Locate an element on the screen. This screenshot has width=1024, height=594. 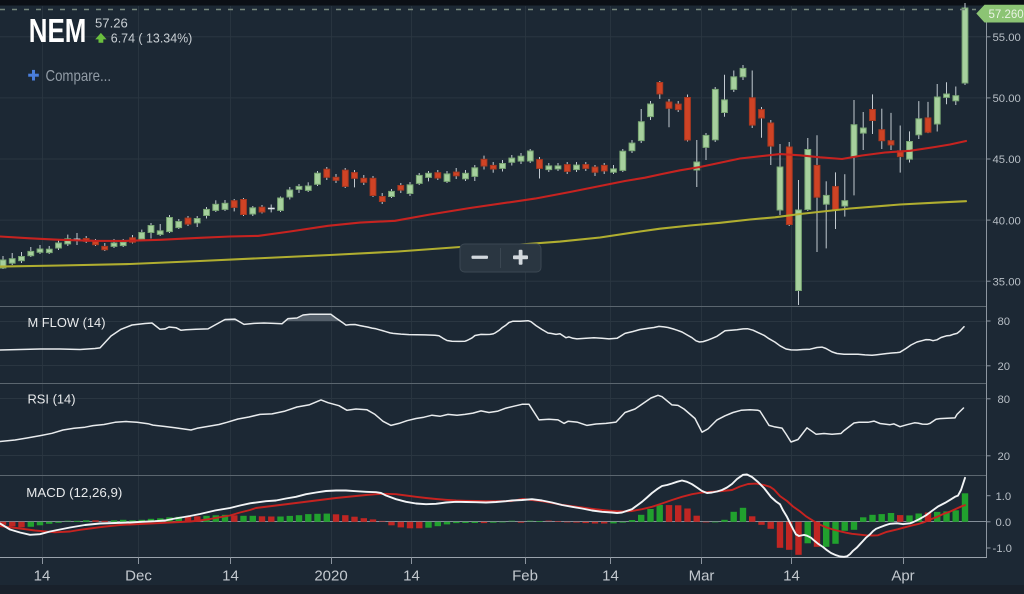
svg-text: 35.00 is located at coordinates (1007, 282).